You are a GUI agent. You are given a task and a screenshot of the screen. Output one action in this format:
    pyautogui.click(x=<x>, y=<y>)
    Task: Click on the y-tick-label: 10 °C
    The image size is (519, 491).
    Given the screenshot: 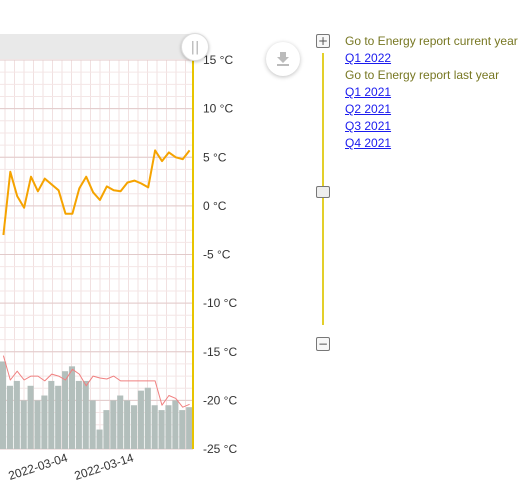 What is the action you would take?
    pyautogui.click(x=218, y=109)
    